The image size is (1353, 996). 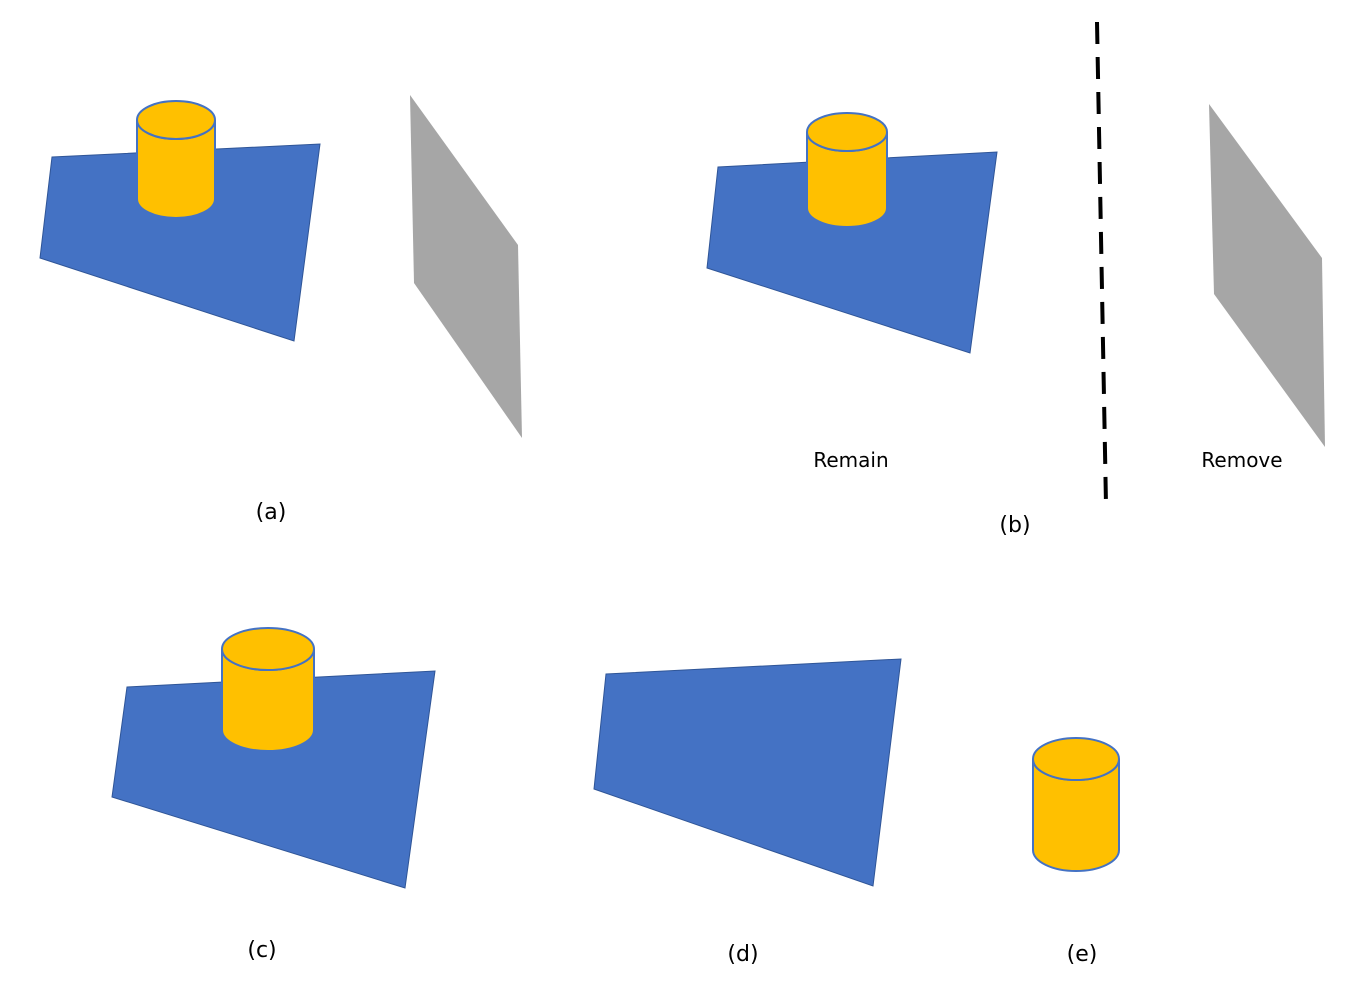 I want to click on panel-a-gray-plane, so click(x=466, y=266).